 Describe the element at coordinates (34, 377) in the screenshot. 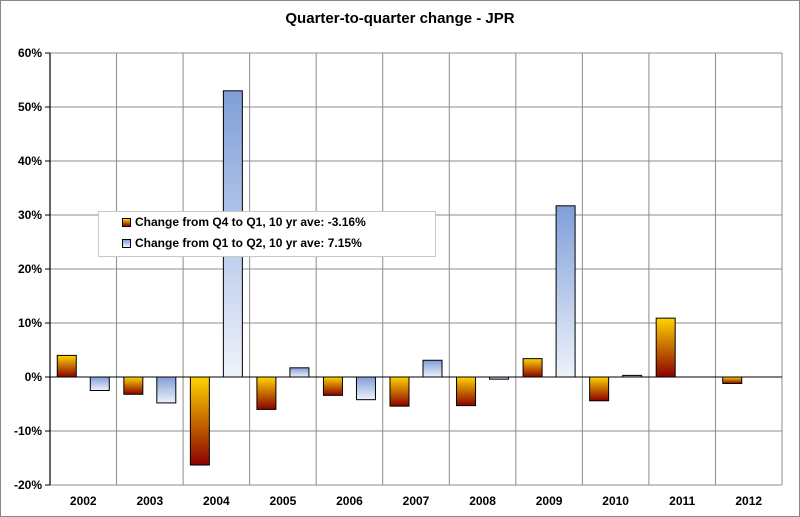

I see `y-tick-label: 0%` at that location.